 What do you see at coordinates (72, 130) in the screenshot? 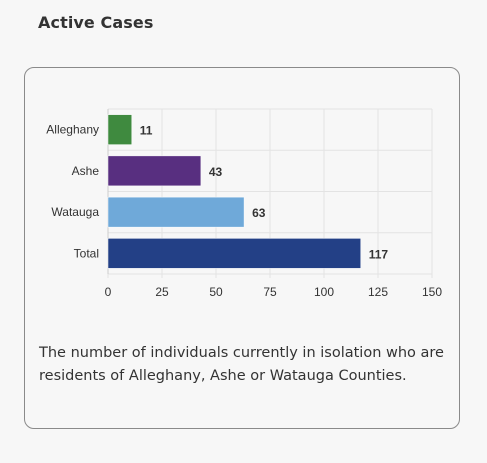
I see `category-label: Alleghany` at bounding box center [72, 130].